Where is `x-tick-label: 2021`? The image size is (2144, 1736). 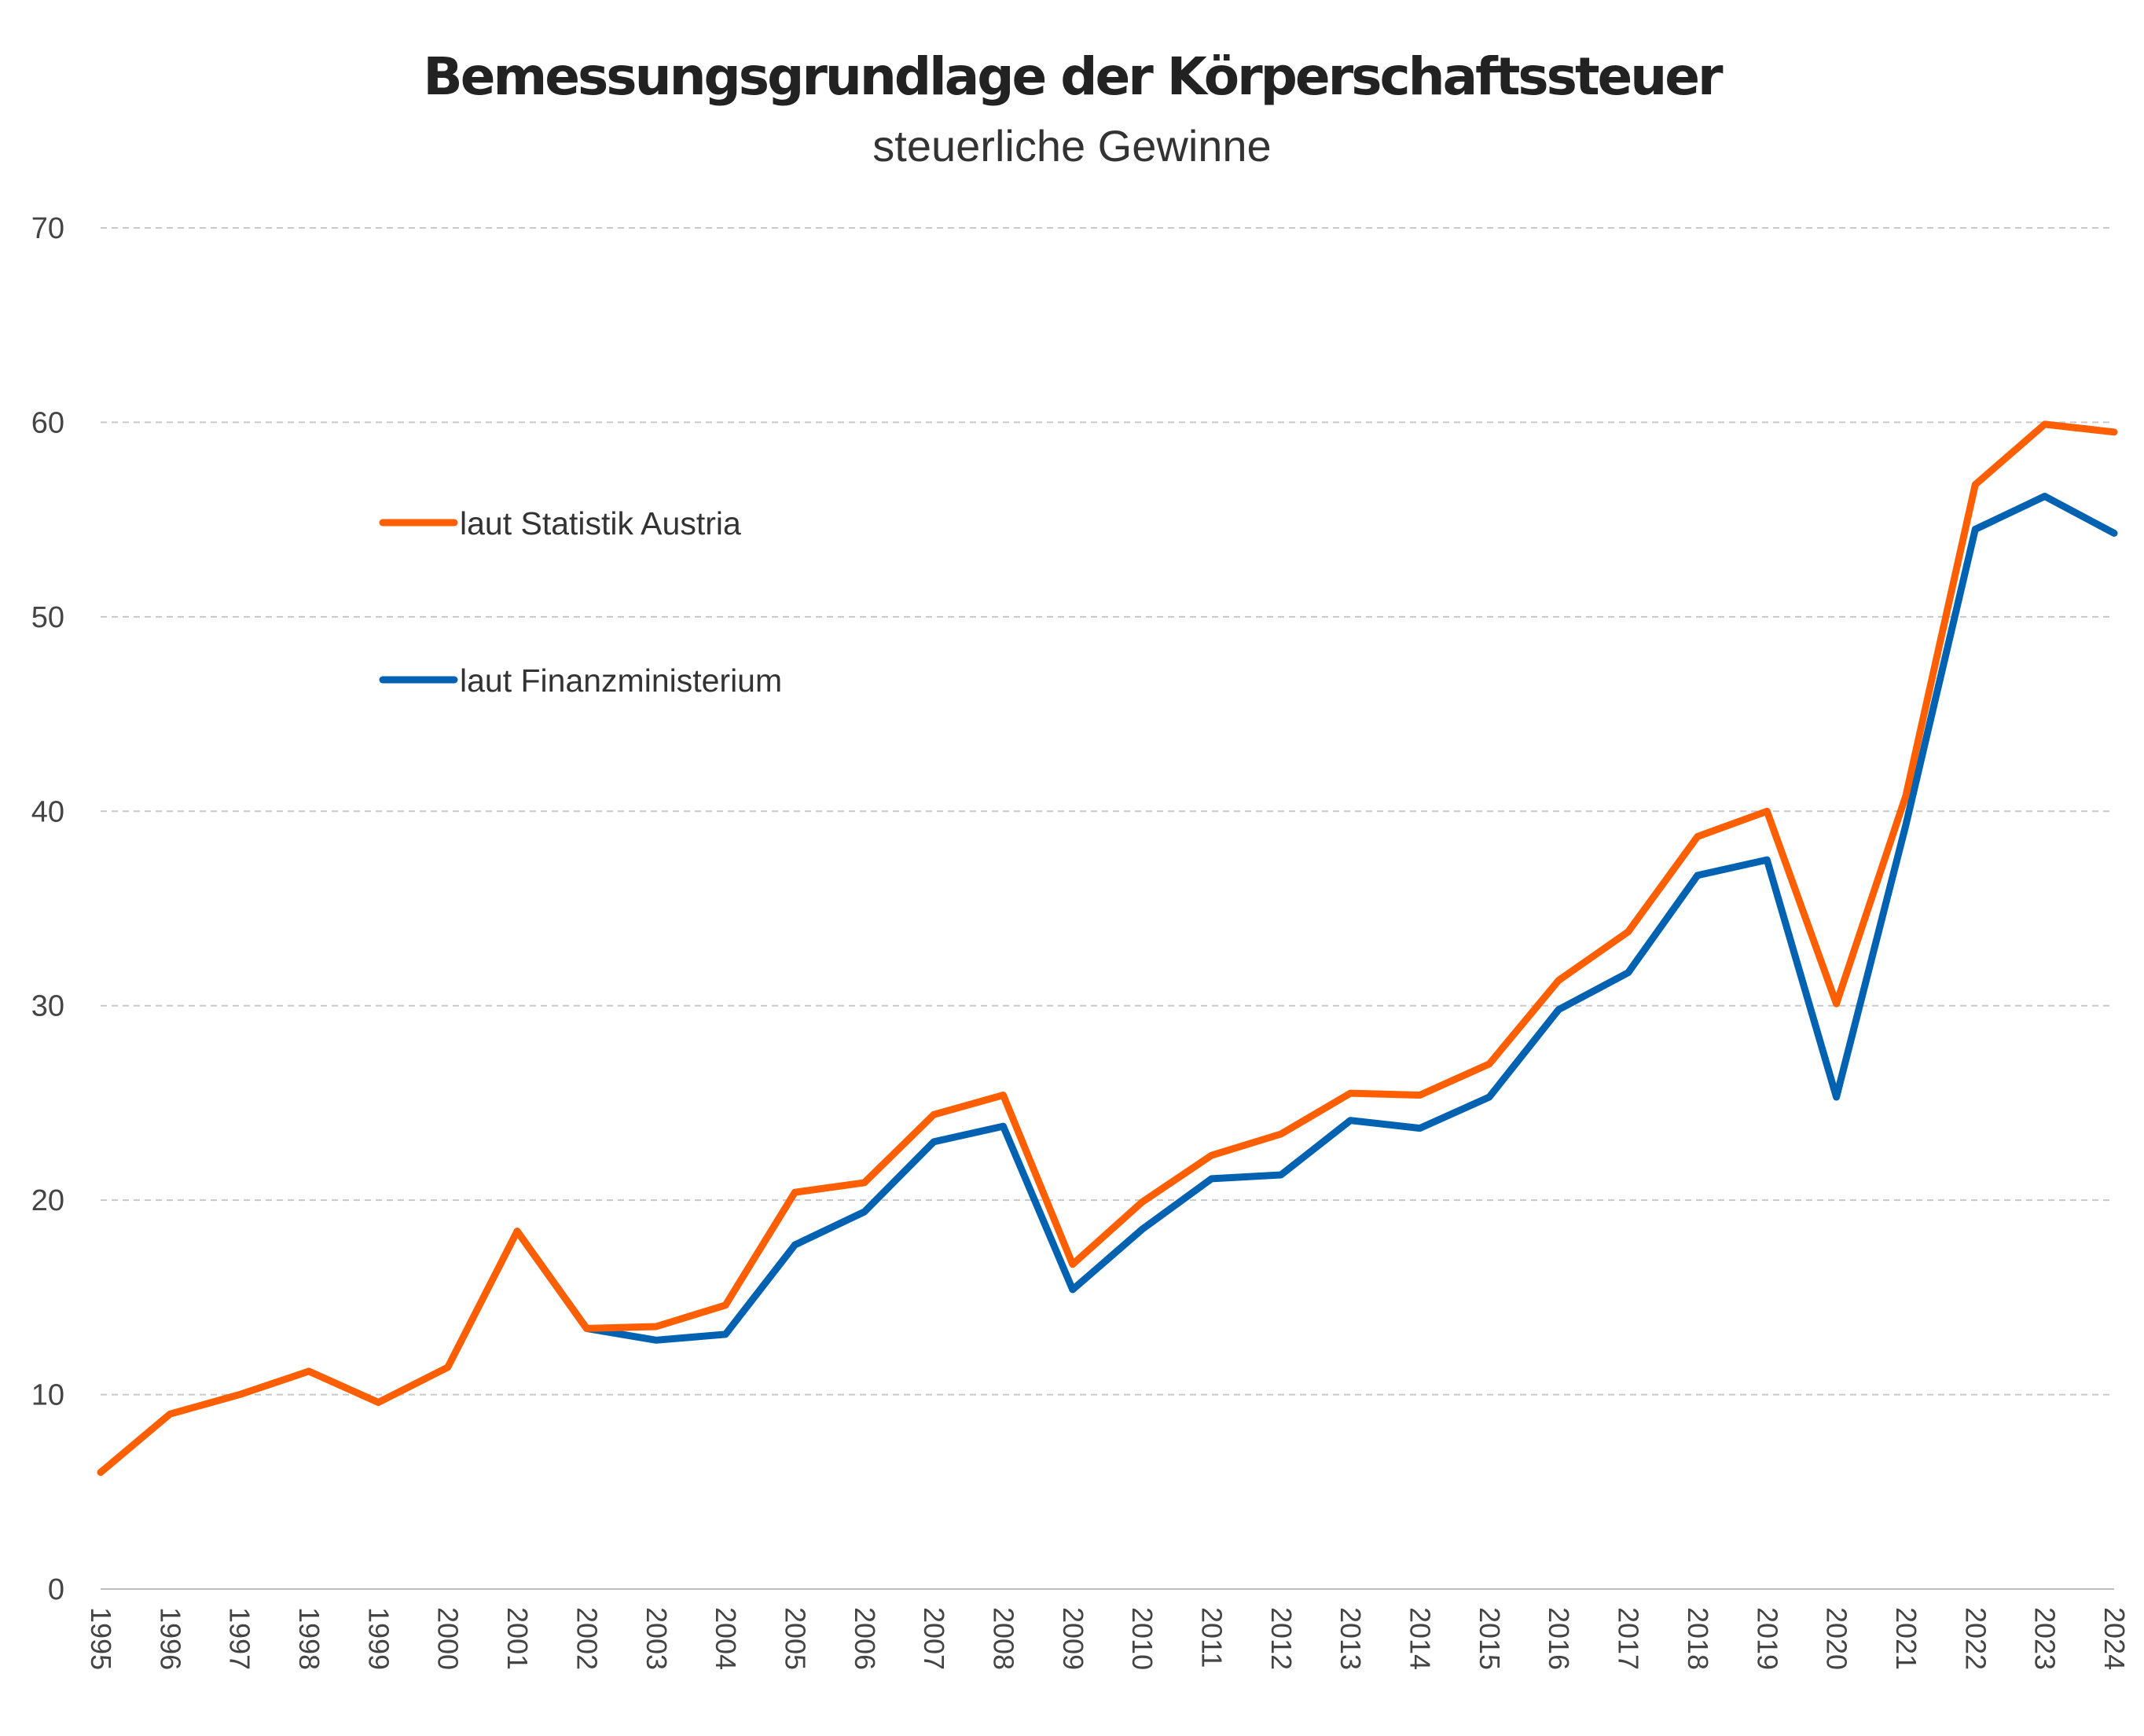 x-tick-label: 2021 is located at coordinates (1906, 1638).